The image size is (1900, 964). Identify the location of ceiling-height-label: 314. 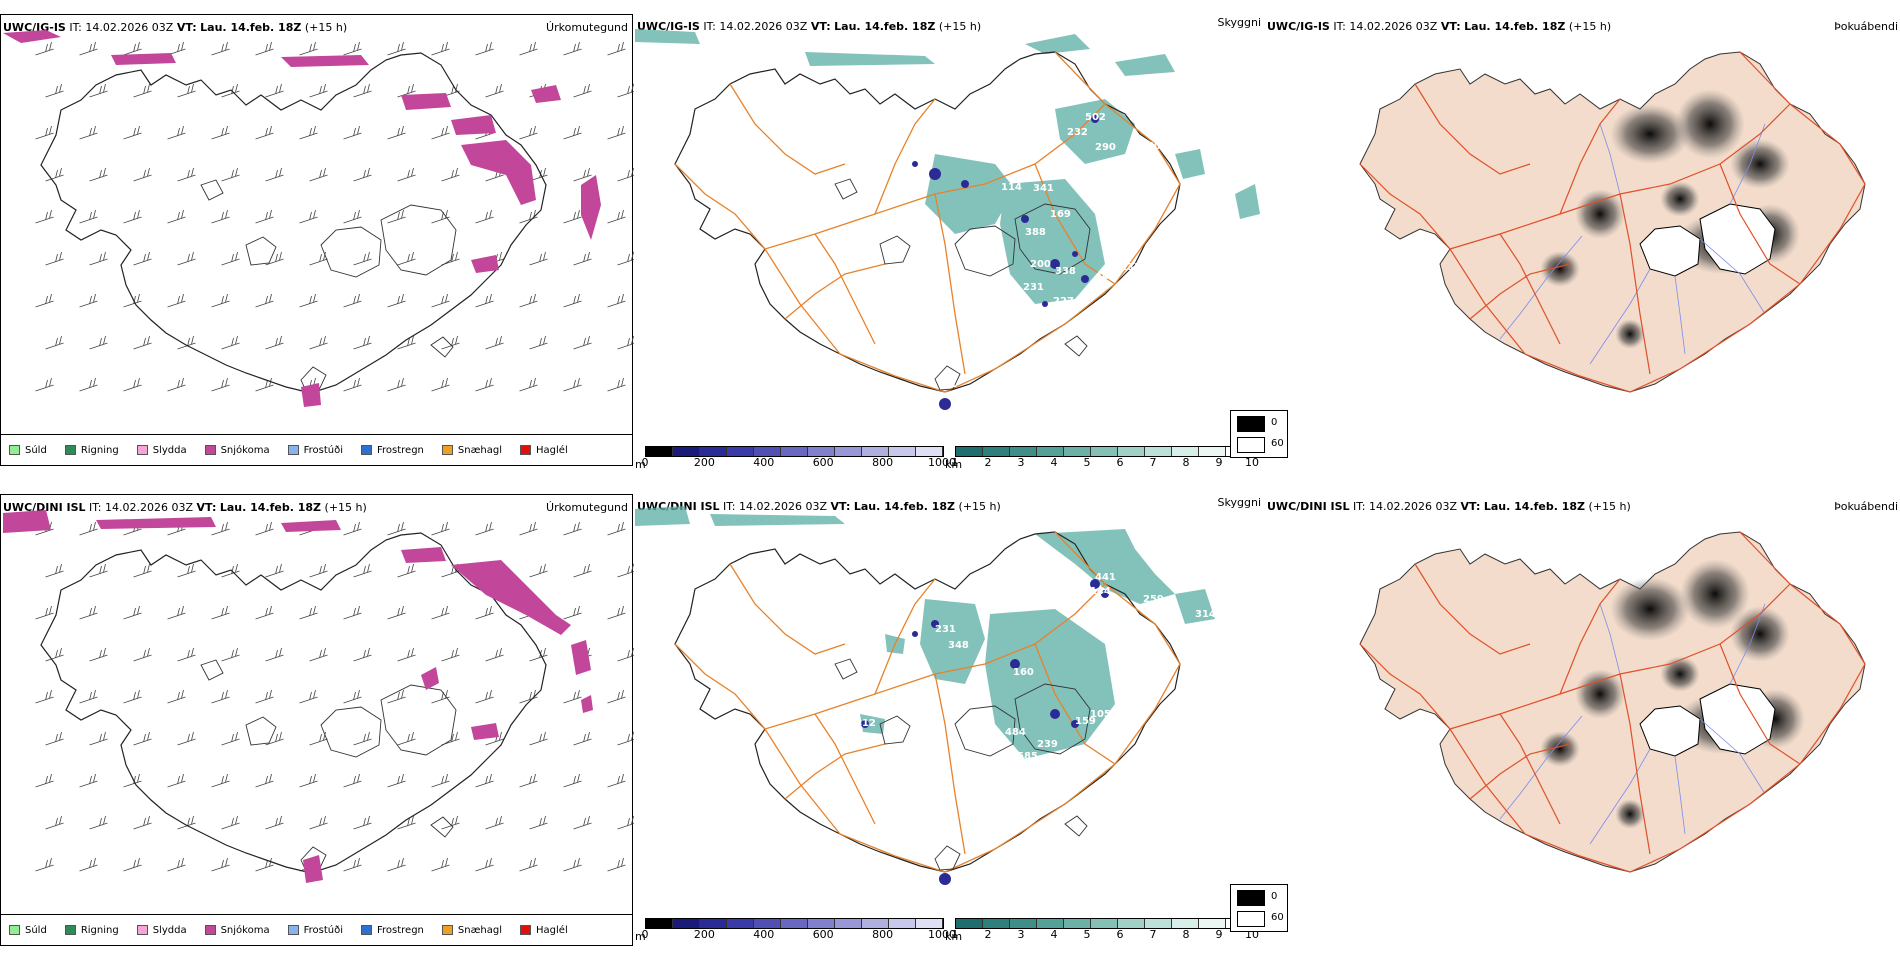
(1205, 614).